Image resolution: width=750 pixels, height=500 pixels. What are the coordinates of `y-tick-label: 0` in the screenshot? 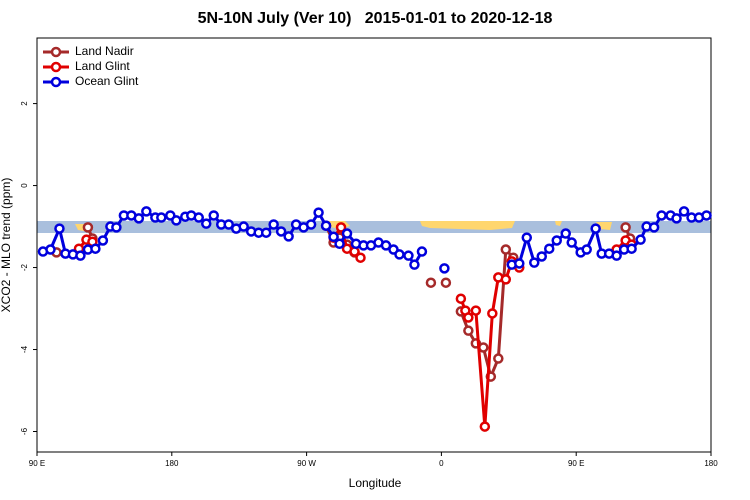 It's located at (24, 185).